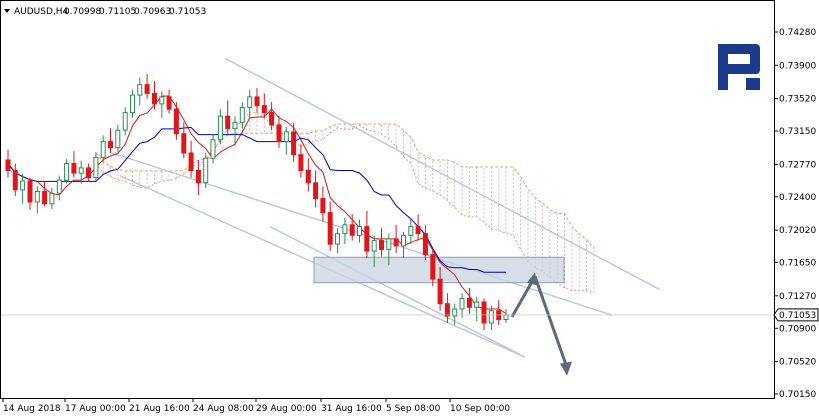  Describe the element at coordinates (223, 409) in the screenshot. I see `x-tick-label: 24 Aug 08:00` at that location.